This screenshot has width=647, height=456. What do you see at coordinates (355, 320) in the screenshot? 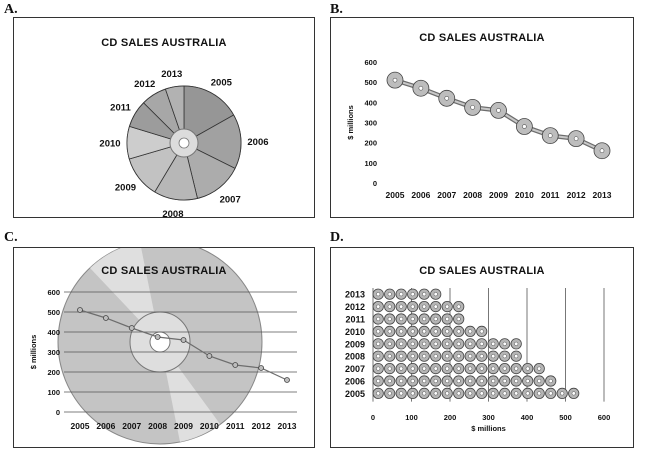
I see `y-tick-2011: 2011` at bounding box center [355, 320].